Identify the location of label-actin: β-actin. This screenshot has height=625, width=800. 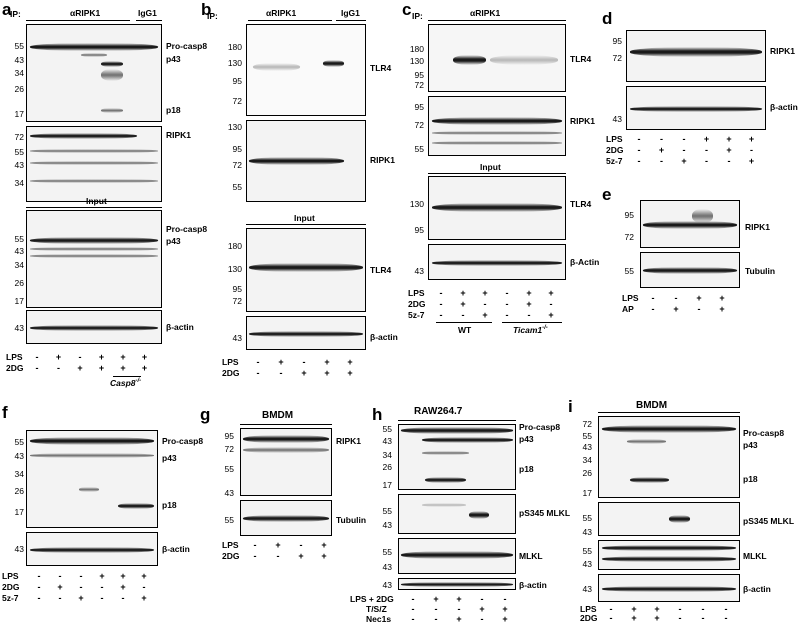
(757, 589).